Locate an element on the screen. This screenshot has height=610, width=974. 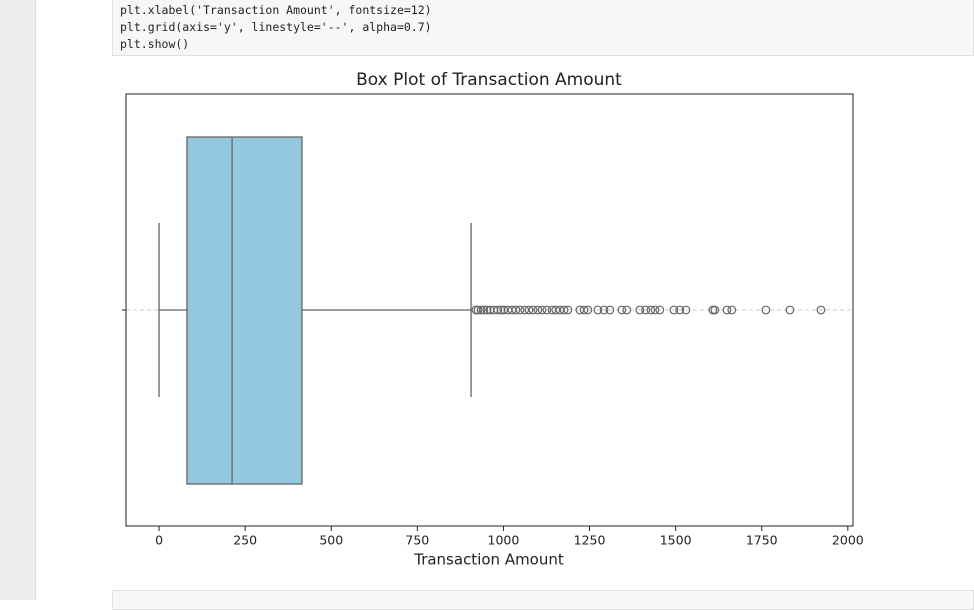
x-tick-label: 2000 is located at coordinates (848, 540).